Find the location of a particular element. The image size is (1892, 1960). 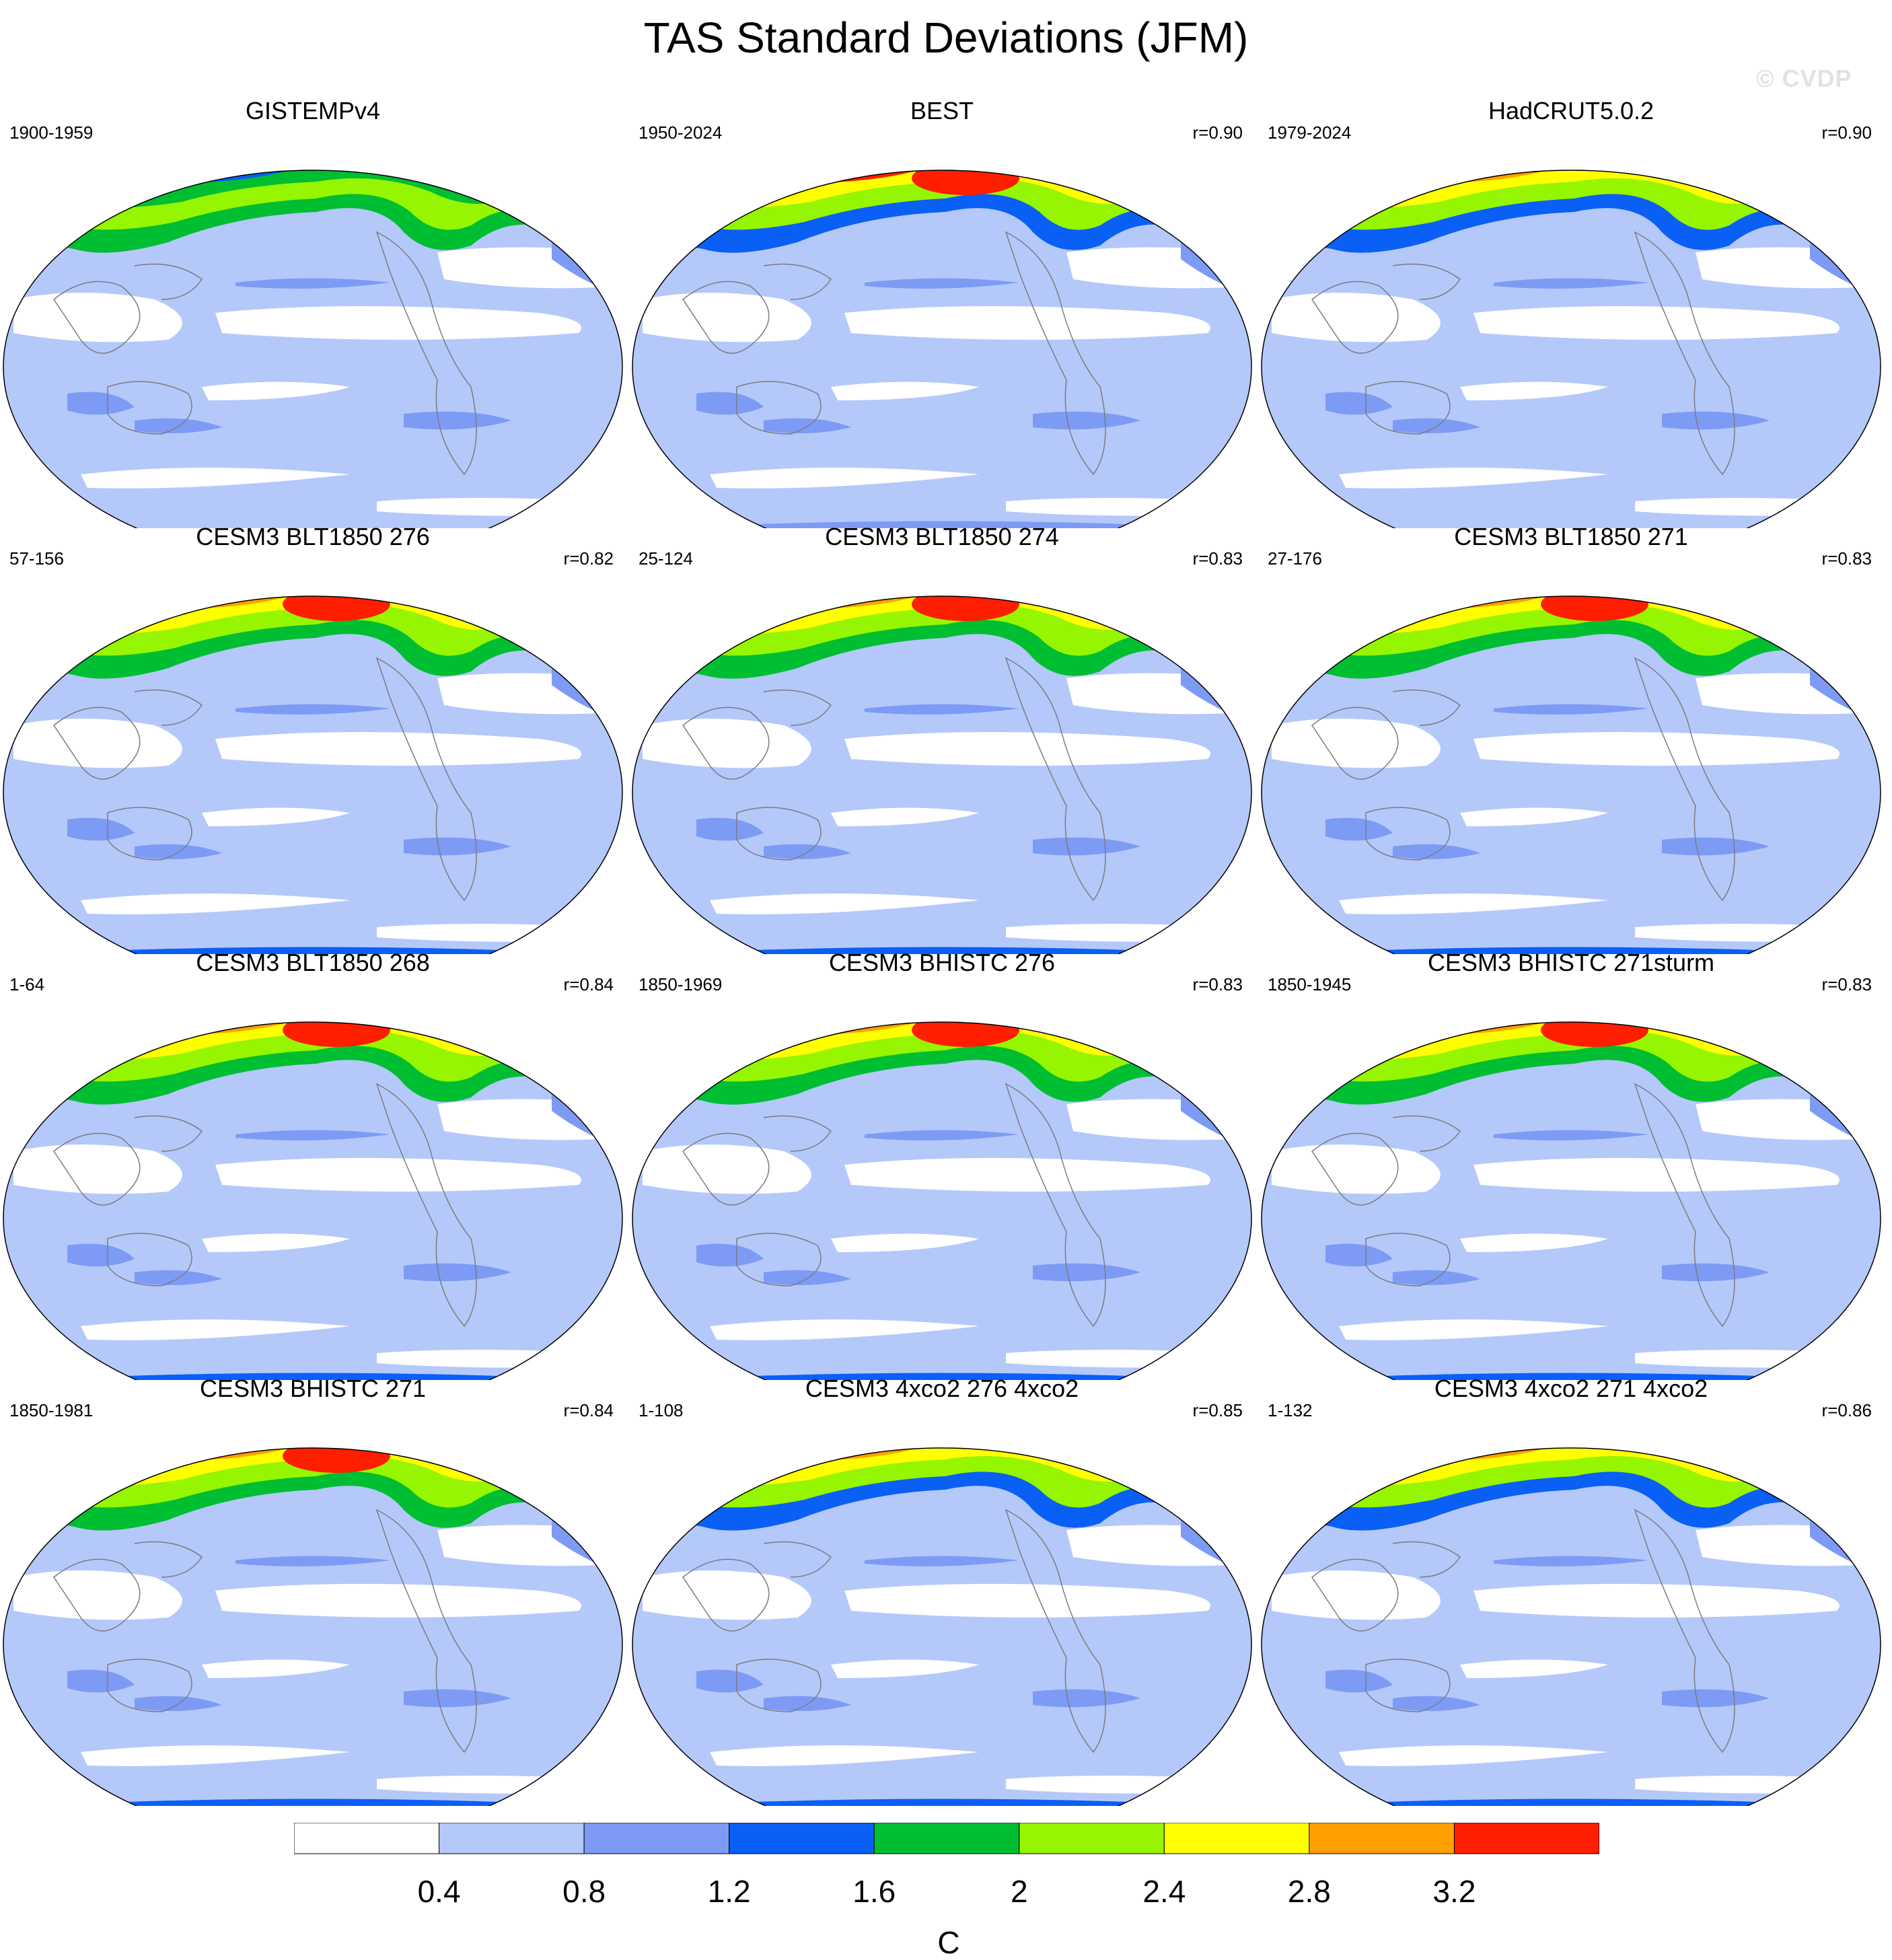

panel-period: 1950-2024 is located at coordinates (681, 132).